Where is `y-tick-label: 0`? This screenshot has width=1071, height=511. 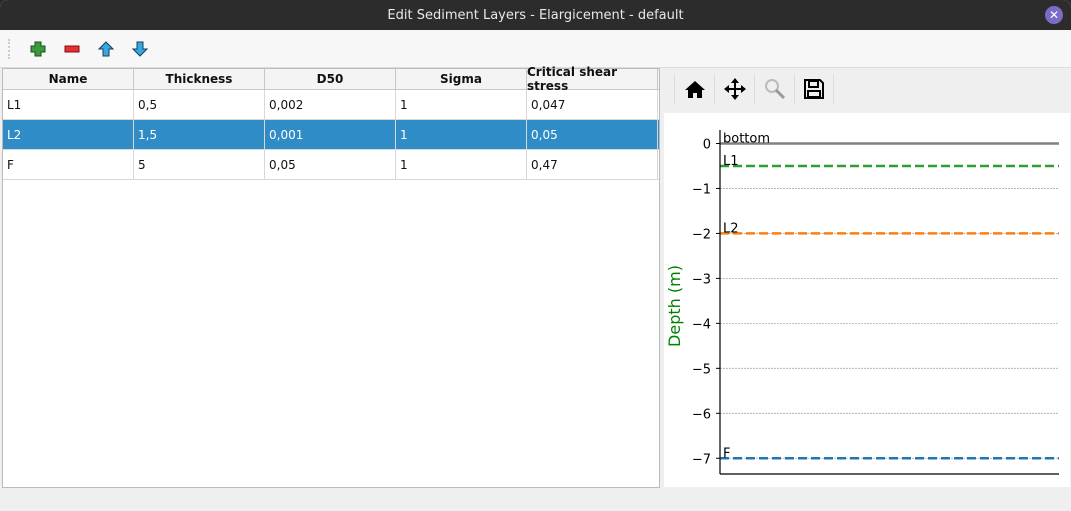 y-tick-label: 0 is located at coordinates (707, 144).